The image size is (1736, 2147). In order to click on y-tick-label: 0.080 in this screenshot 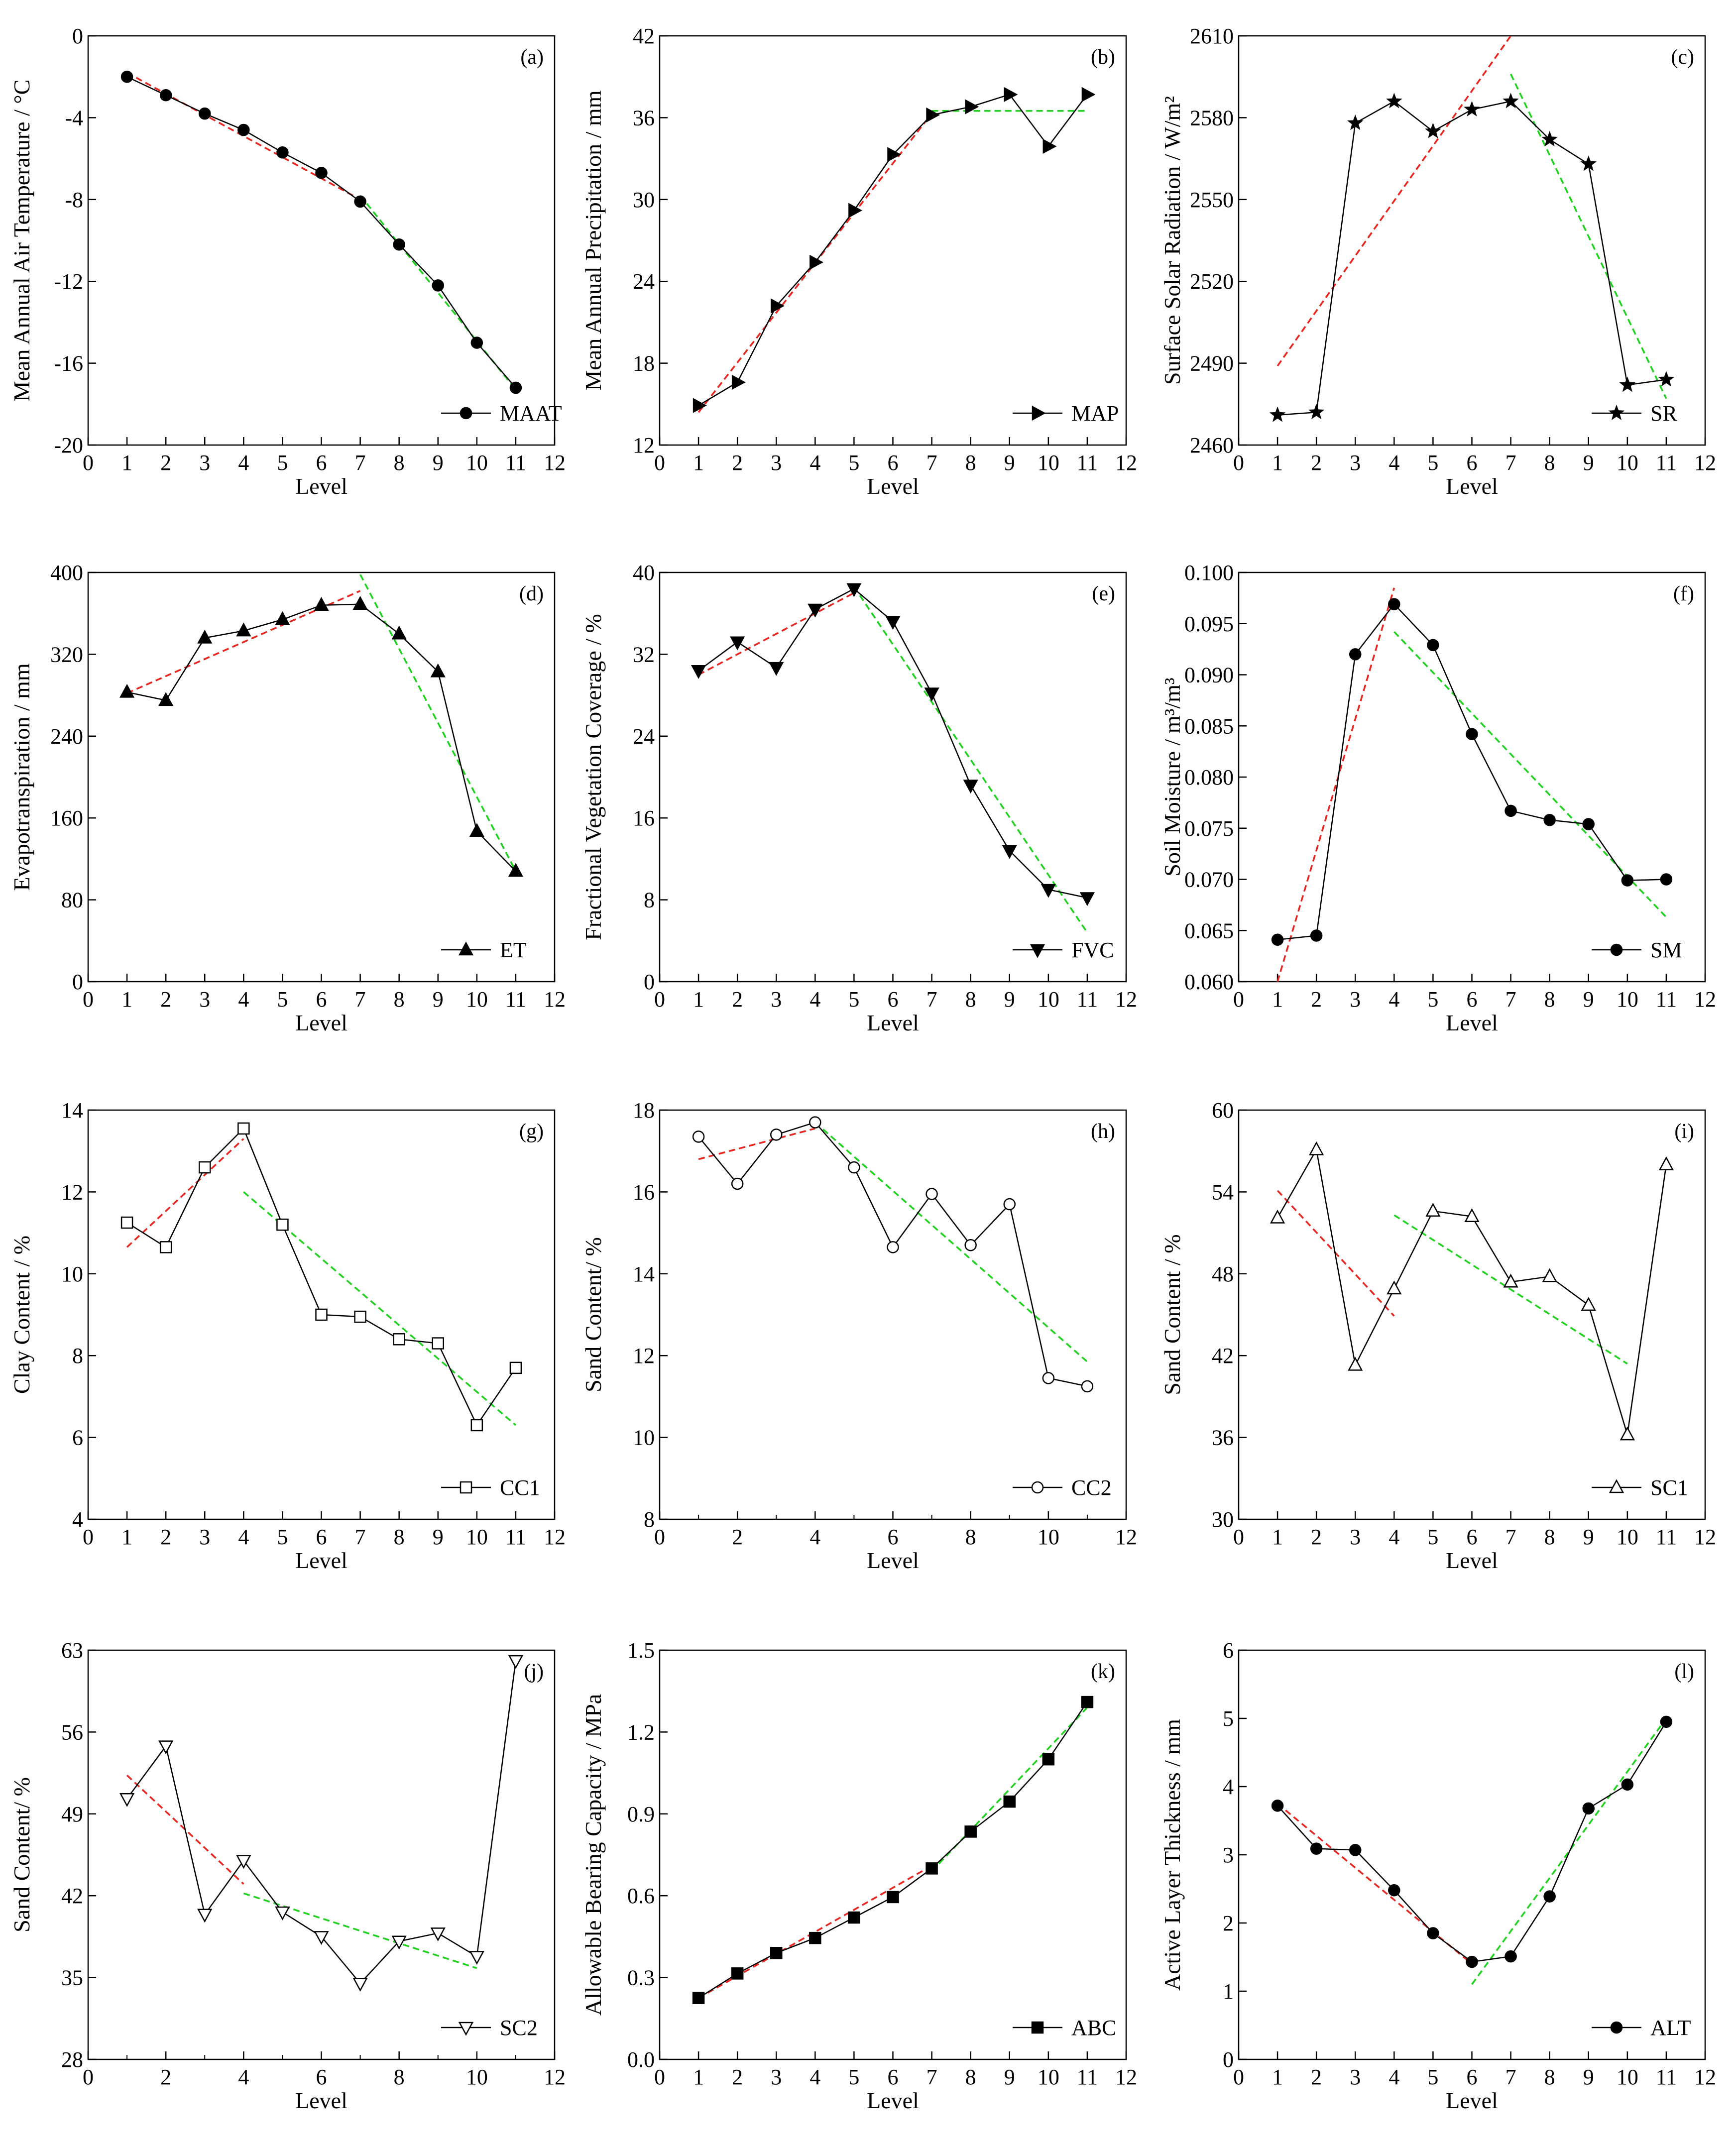, I will do `click(1209, 777)`.